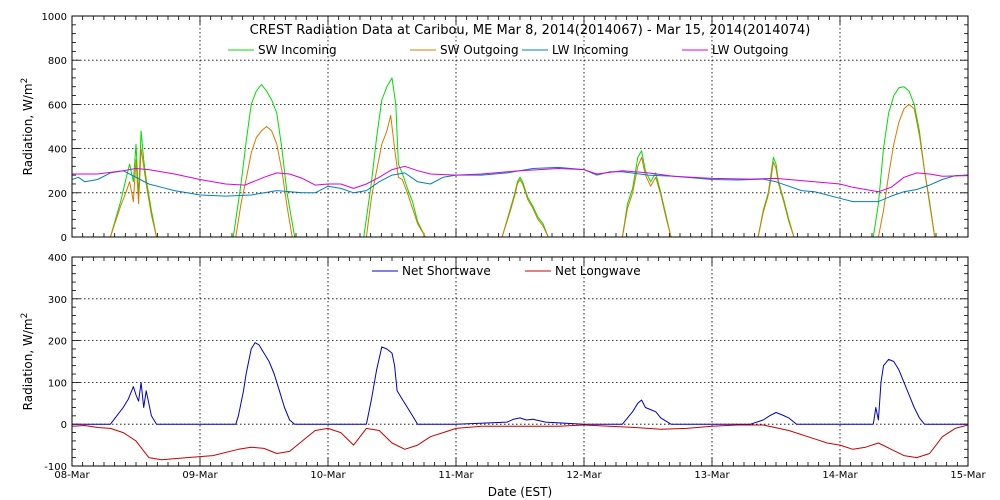 The width and height of the screenshot is (1000, 500). Describe the element at coordinates (328, 475) in the screenshot. I see `x-tick-label-10-mar: 10-Mar` at that location.